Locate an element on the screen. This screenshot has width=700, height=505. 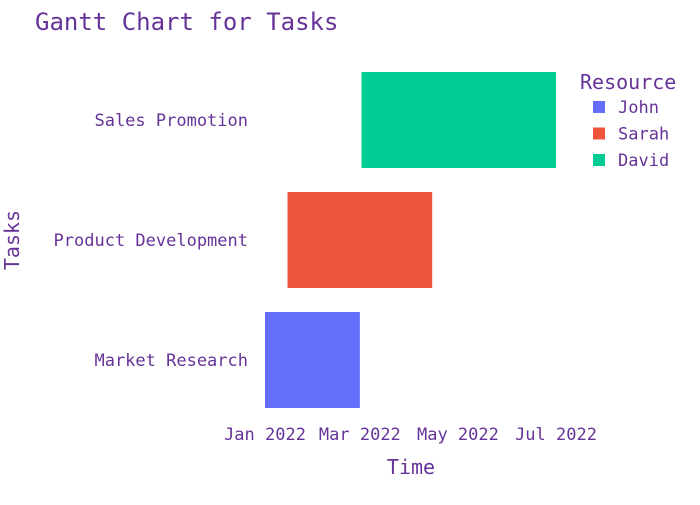
legend-label-david: David is located at coordinates (643, 161).